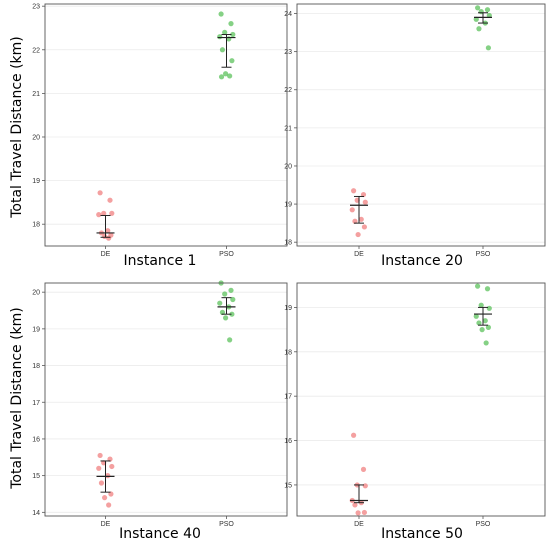  Describe the element at coordinates (422, 261) in the screenshot. I see `panel-title: Instance 20` at that location.